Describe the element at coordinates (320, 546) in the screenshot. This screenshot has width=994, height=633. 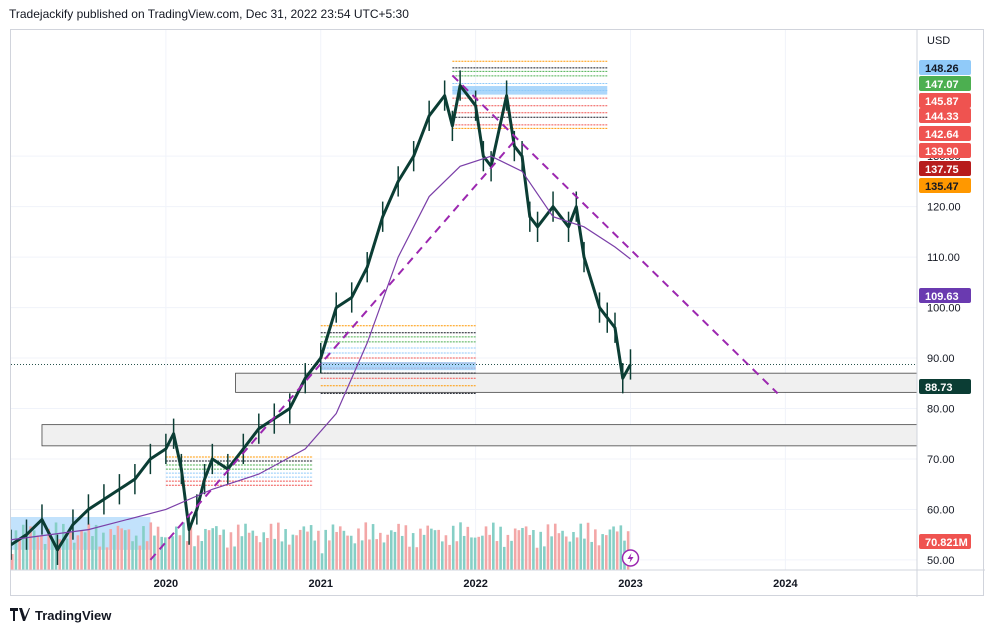
I see `volume-bars` at that location.